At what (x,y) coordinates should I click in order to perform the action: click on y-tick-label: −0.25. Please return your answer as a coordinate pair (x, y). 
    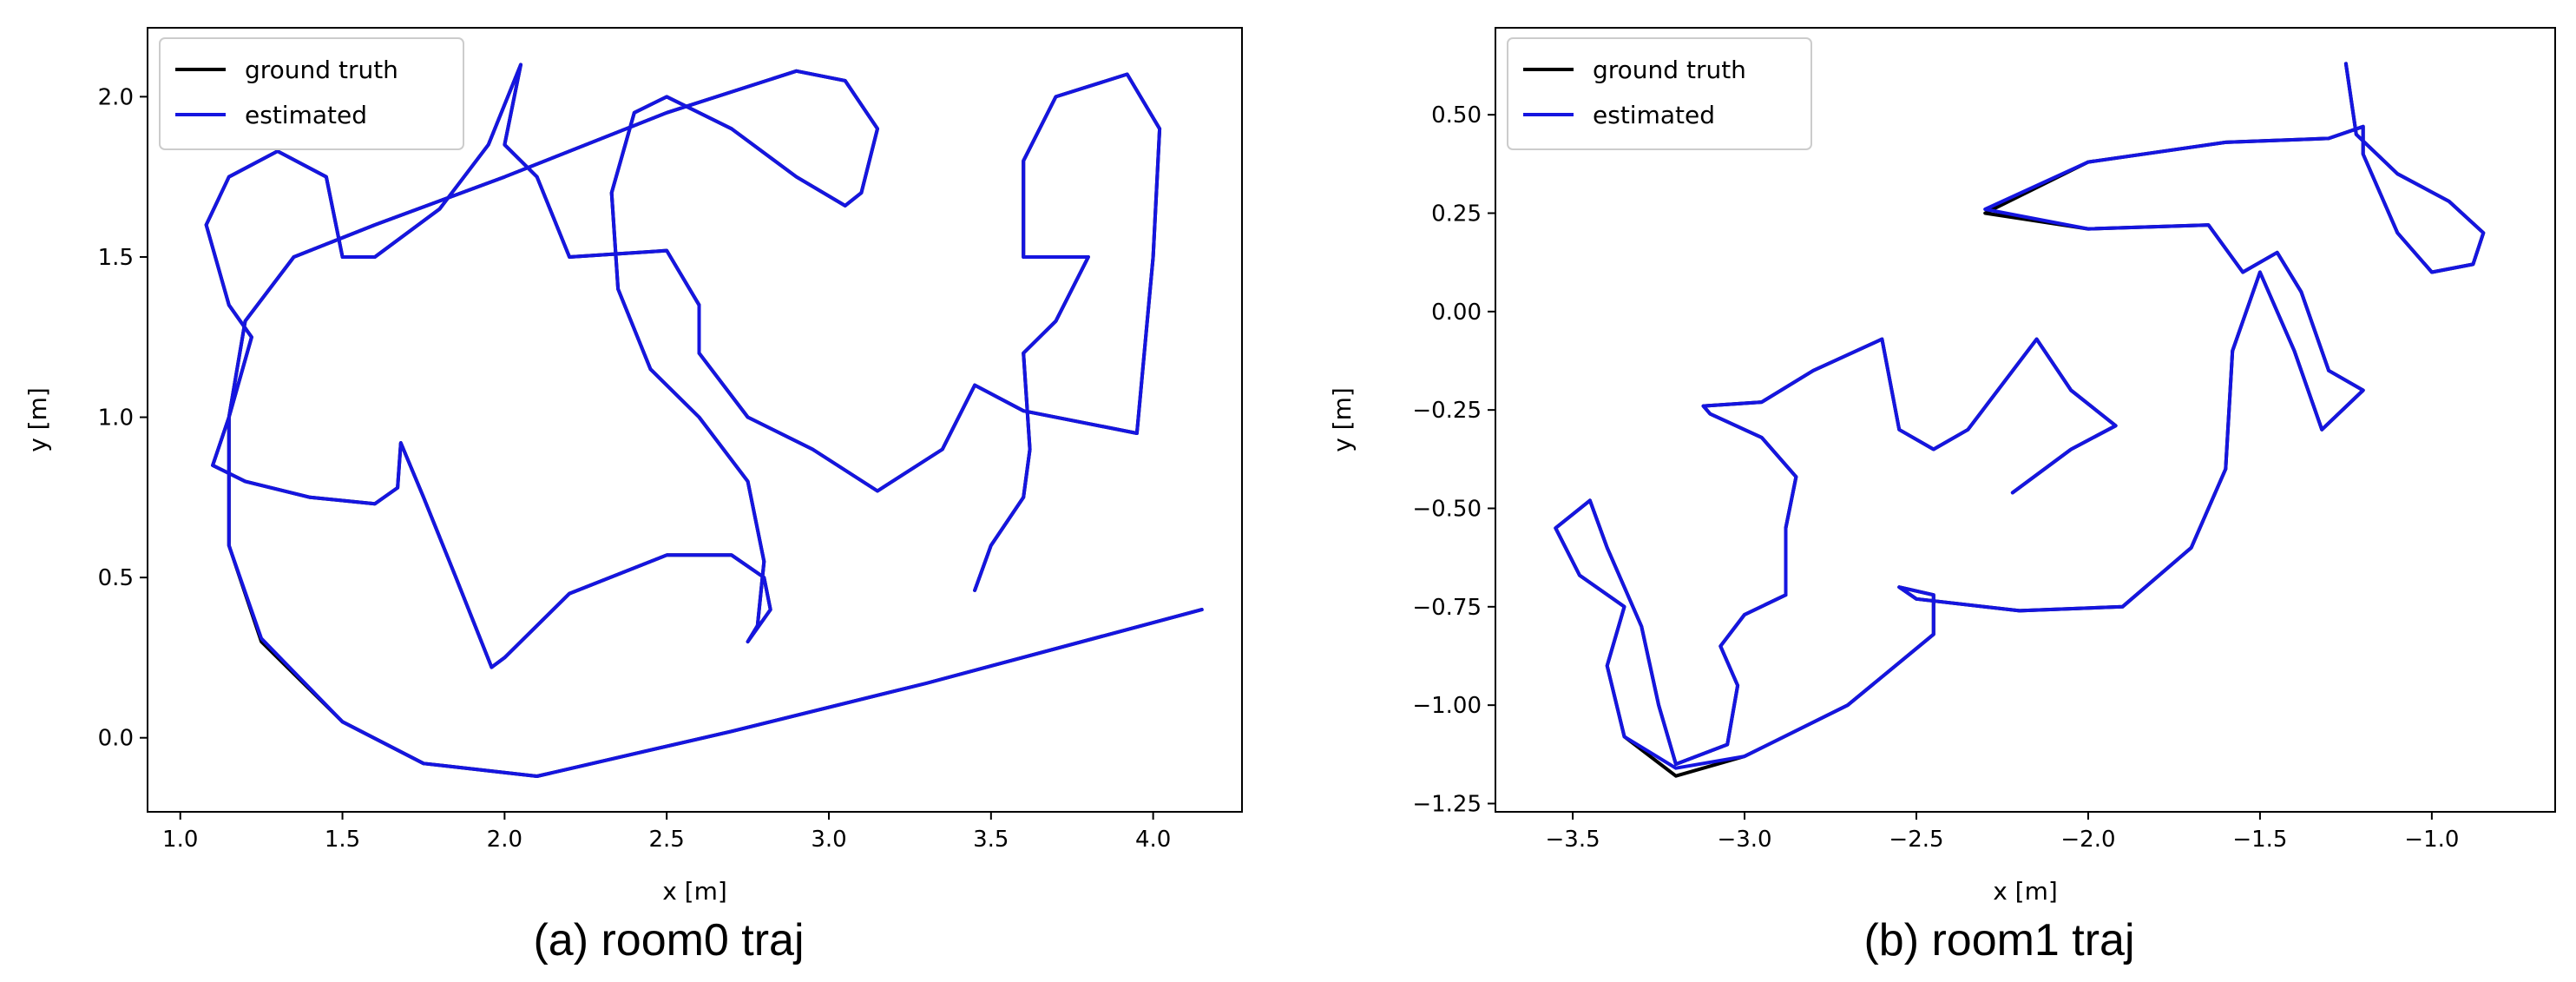
    Looking at the image, I should click on (1447, 411).